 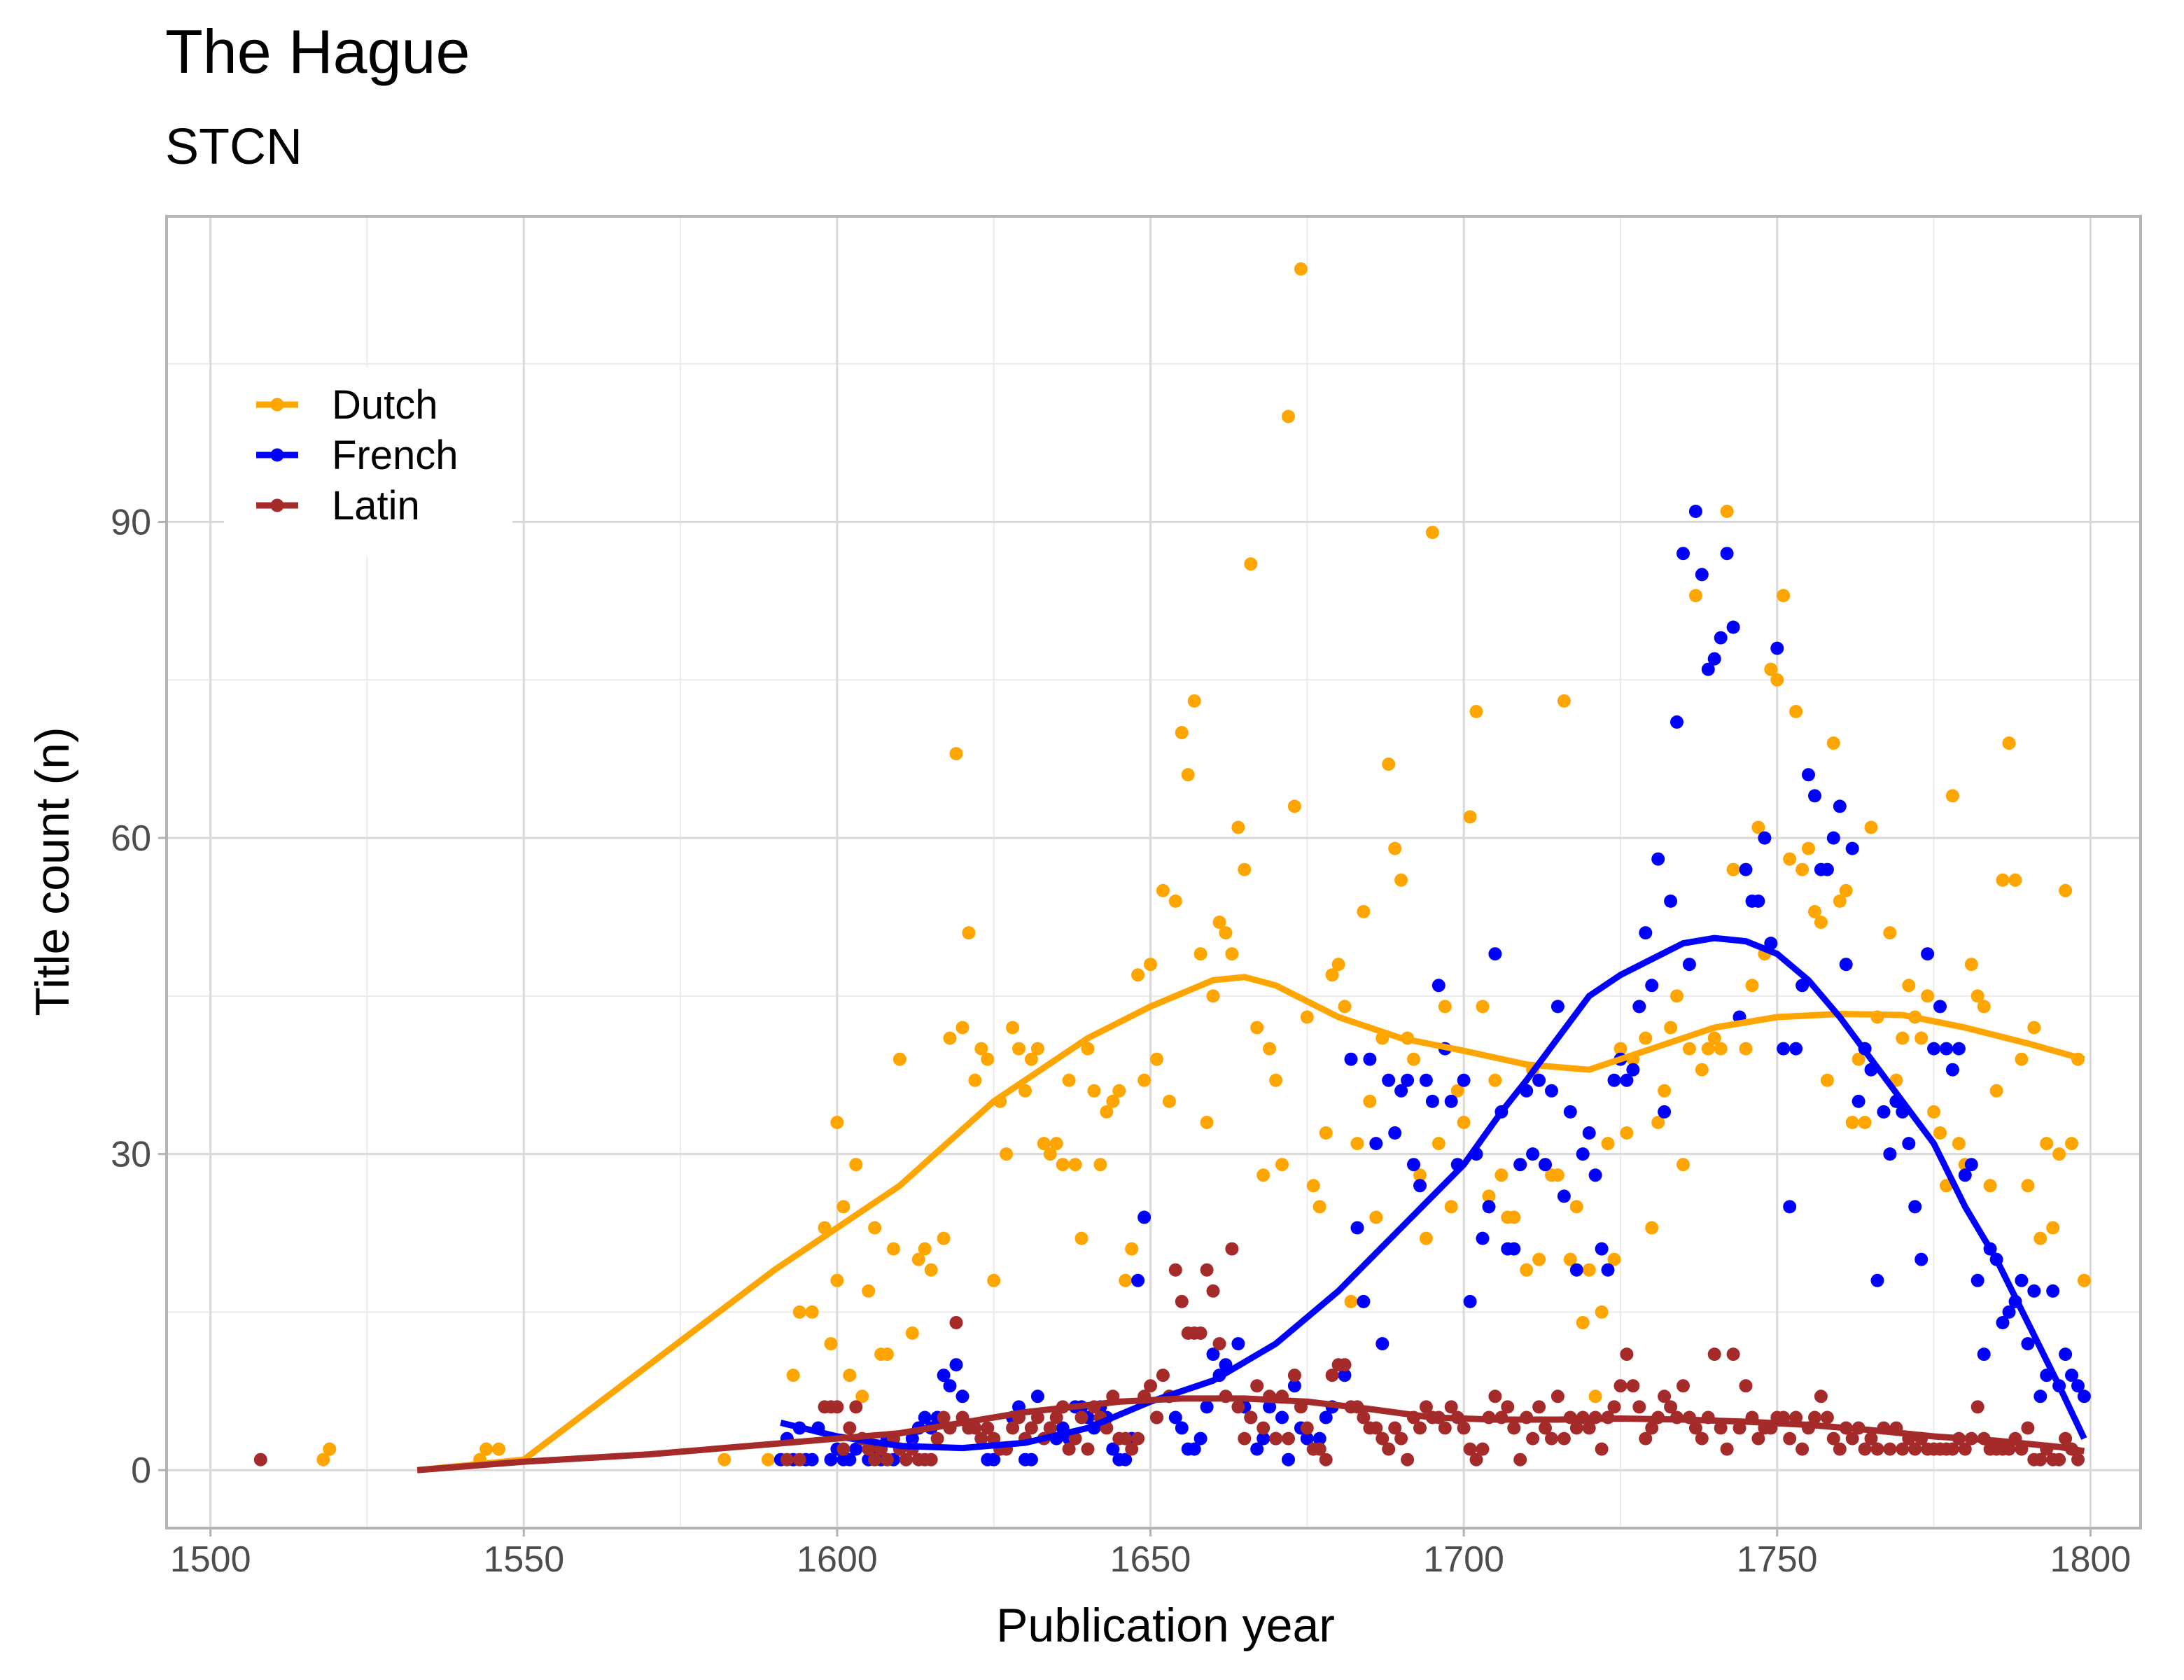 What do you see at coordinates (131, 838) in the screenshot?
I see `y-tick-label: 60` at bounding box center [131, 838].